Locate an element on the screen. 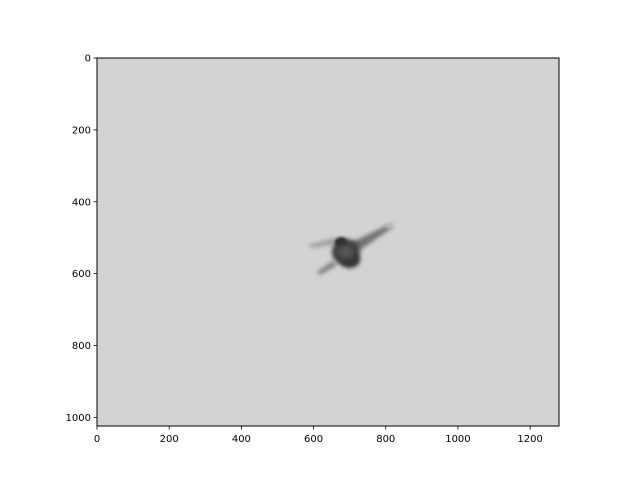  x-tick-label: 400 is located at coordinates (241, 439).